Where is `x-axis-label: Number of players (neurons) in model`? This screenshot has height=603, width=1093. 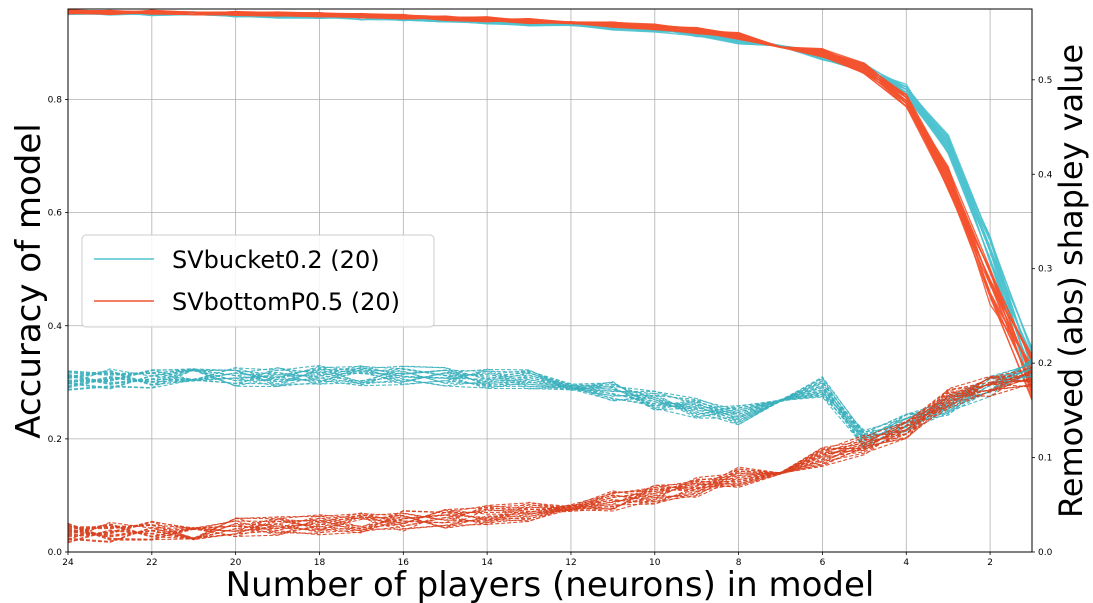
x-axis-label: Number of players (neurons) in model is located at coordinates (550, 584).